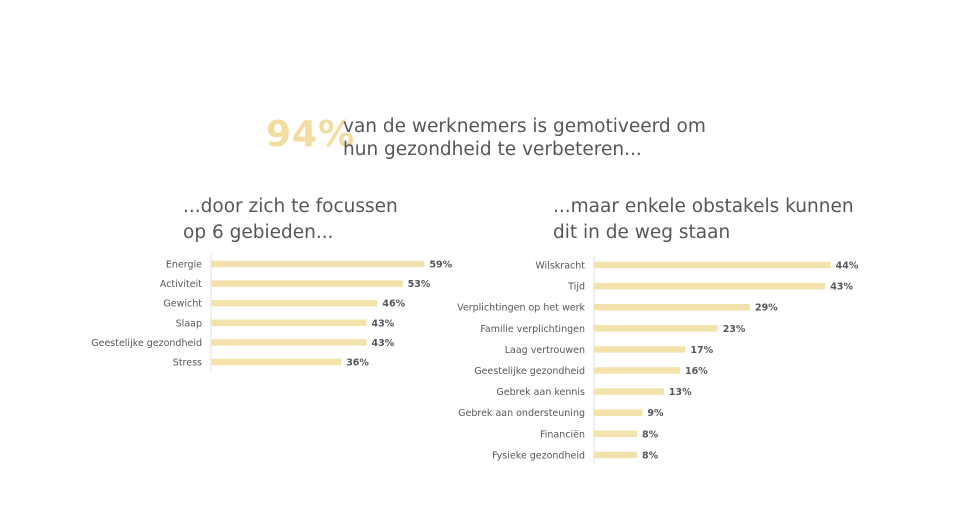 The height and width of the screenshot is (520, 960). I want to click on right-category-label: Verplichtingen op het werk, so click(521, 308).